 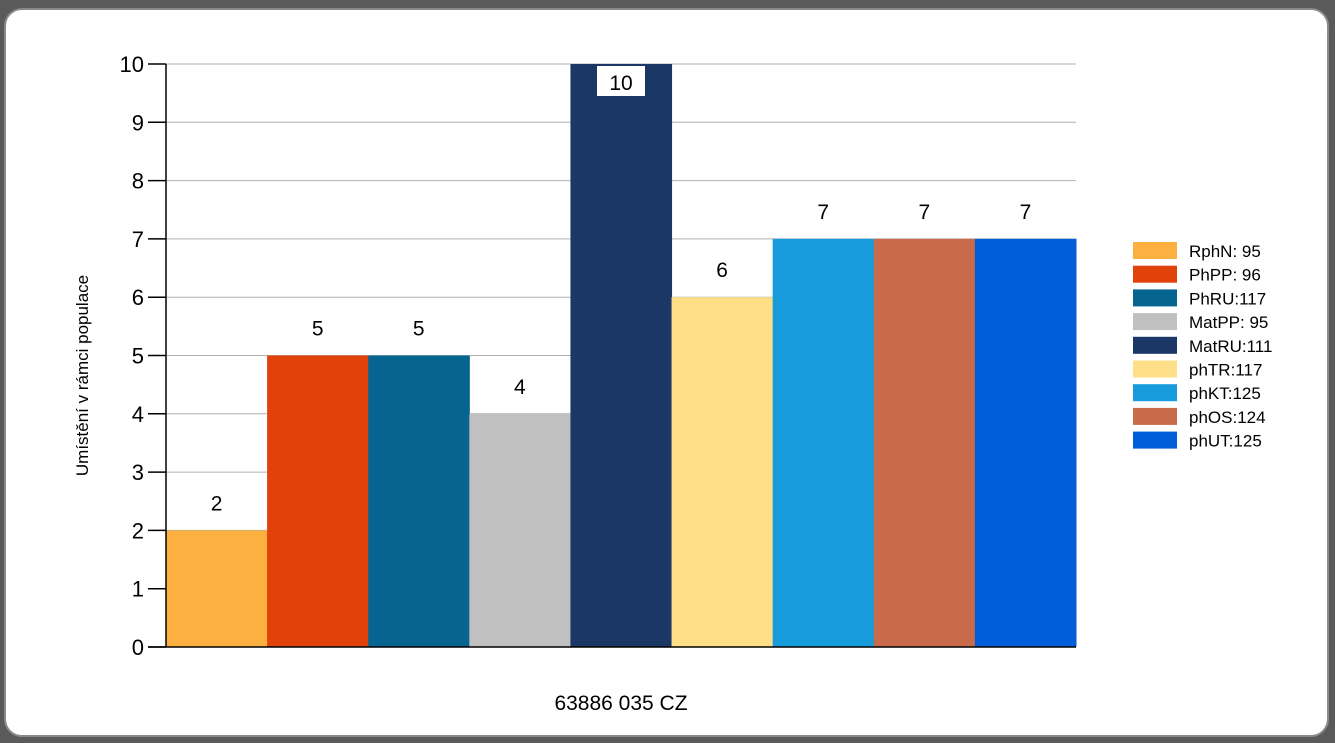 I want to click on x-axis-title: 63886 035 CZ, so click(x=620, y=703).